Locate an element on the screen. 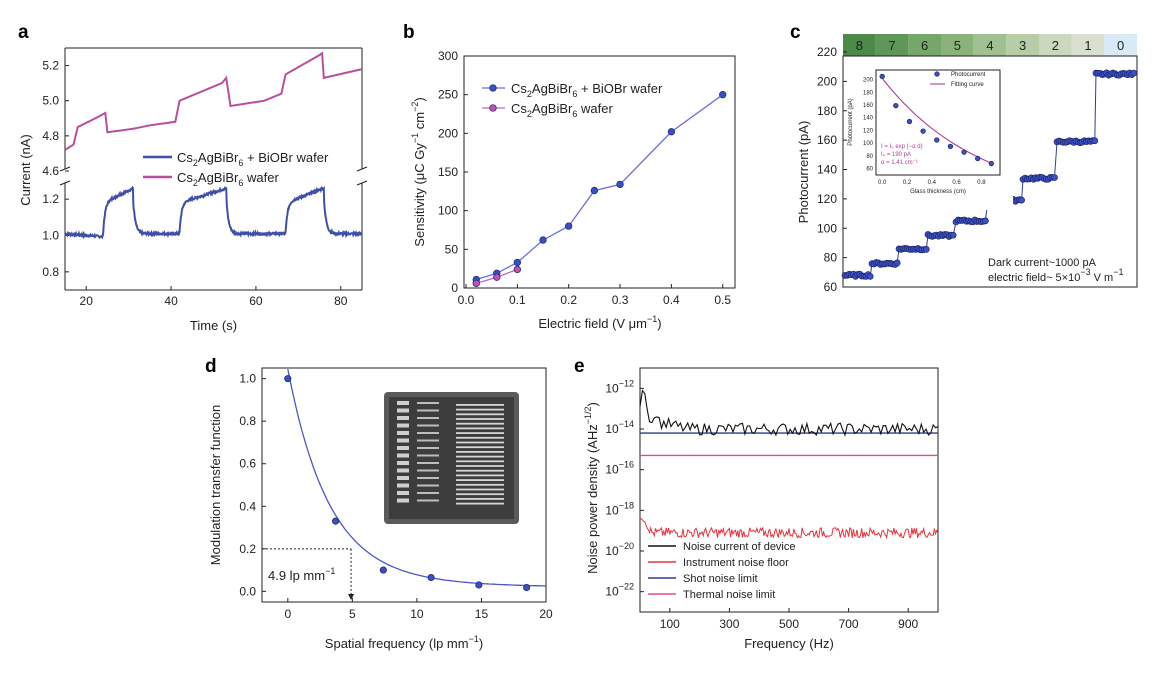 The height and width of the screenshot is (679, 1167). y-tick-label-part: 10 is located at coordinates (612, 470).